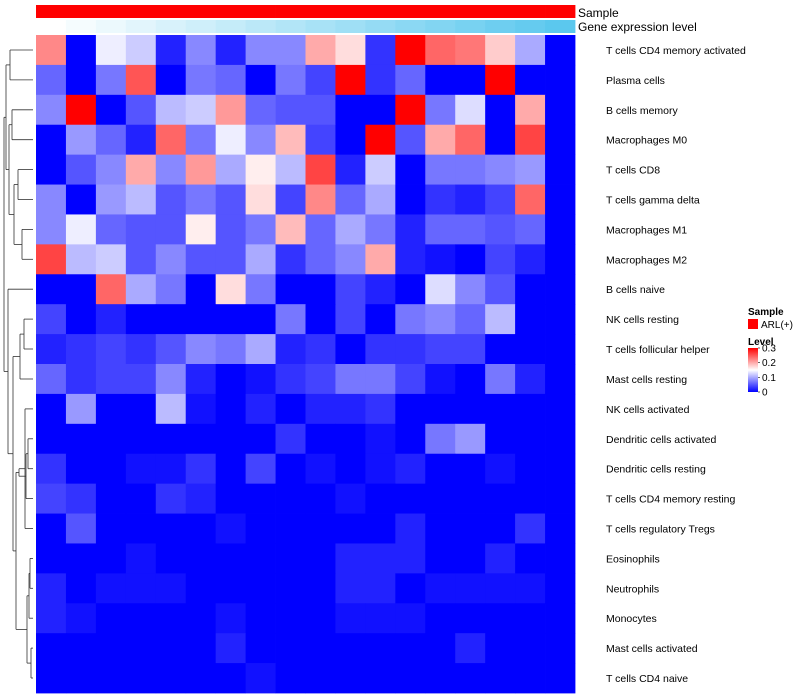 The height and width of the screenshot is (700, 800). Describe the element at coordinates (658, 350) in the screenshot. I see `row-label: T cells follicular helper` at that location.